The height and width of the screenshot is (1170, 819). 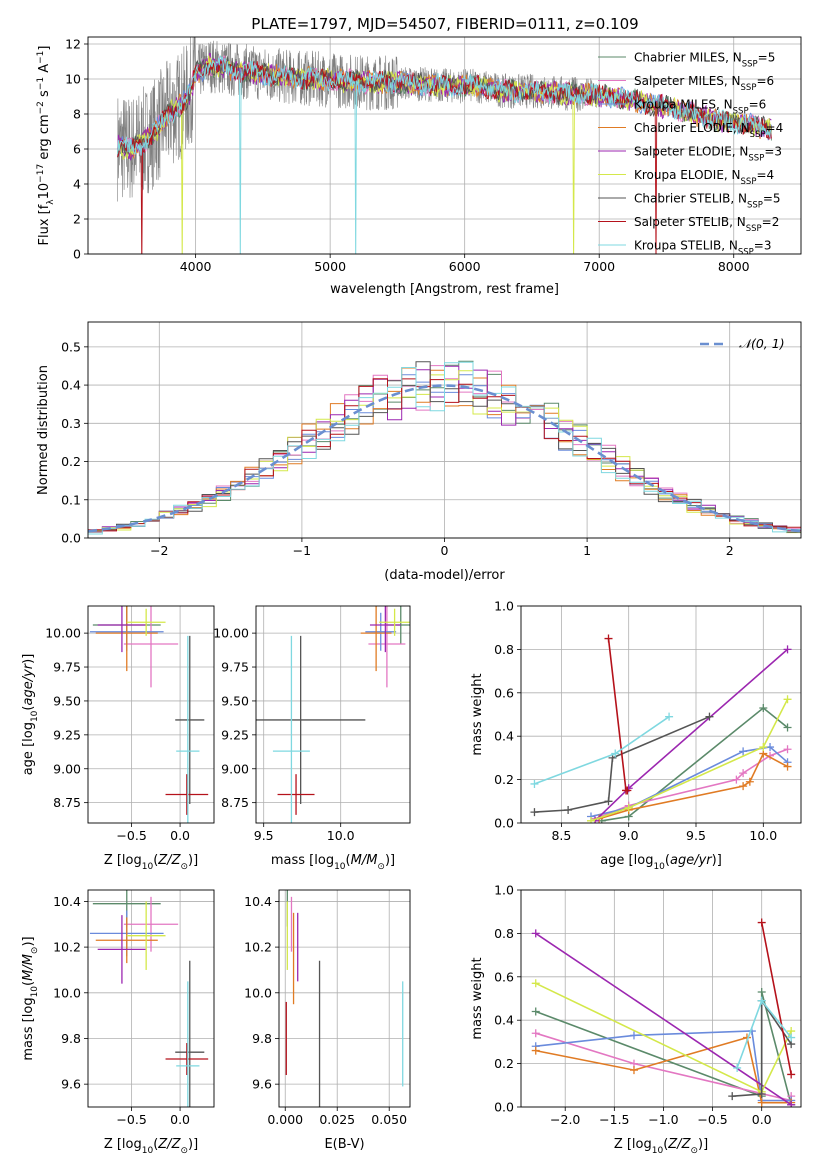 What do you see at coordinates (123, 860) in the screenshot?
I see `age_vs_Z-xlabel-part: Z [log` at bounding box center [123, 860].